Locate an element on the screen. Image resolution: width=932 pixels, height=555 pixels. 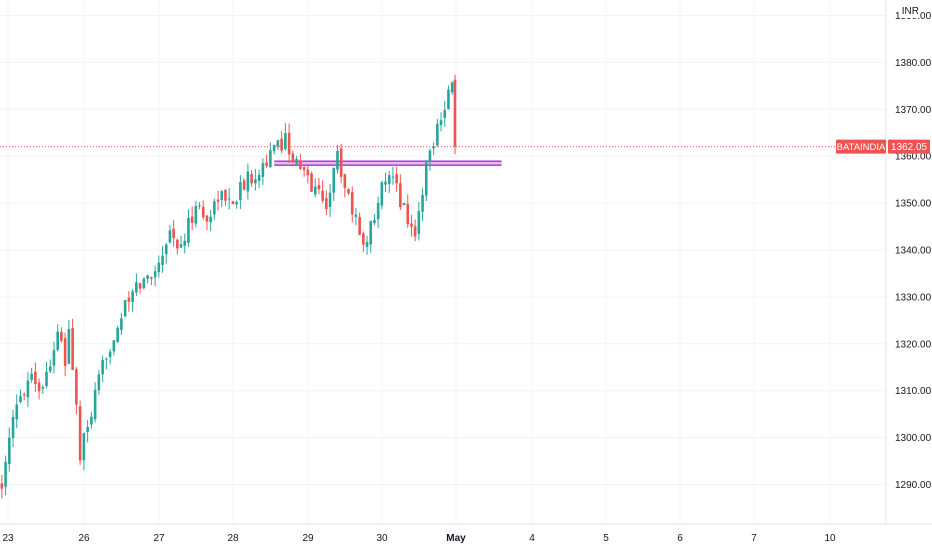
time-tick-label: 23 is located at coordinates (8, 538).